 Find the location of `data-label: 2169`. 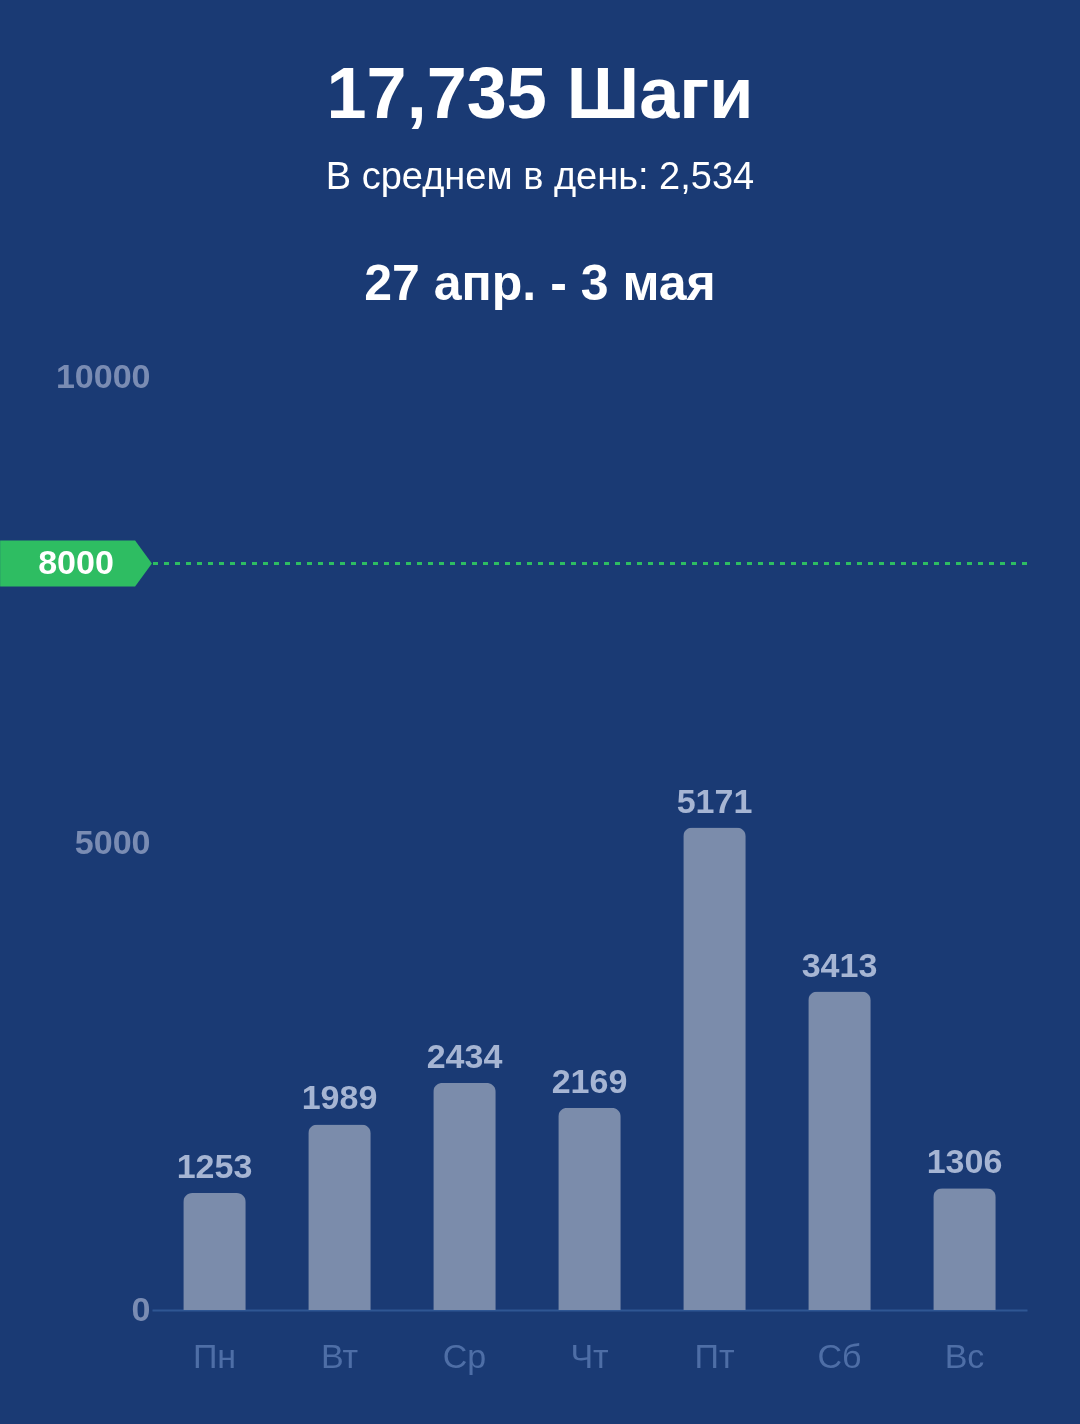

data-label: 2169 is located at coordinates (589, 1080).